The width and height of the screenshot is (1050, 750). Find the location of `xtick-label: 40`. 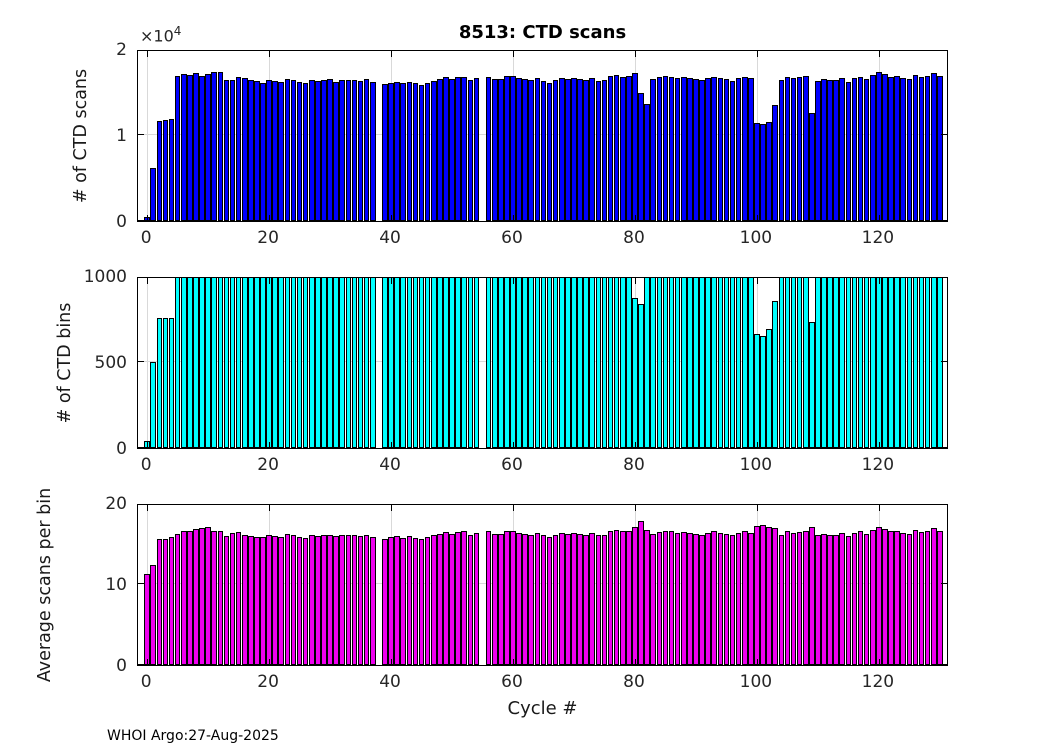

xtick-label: 40 is located at coordinates (390, 465).